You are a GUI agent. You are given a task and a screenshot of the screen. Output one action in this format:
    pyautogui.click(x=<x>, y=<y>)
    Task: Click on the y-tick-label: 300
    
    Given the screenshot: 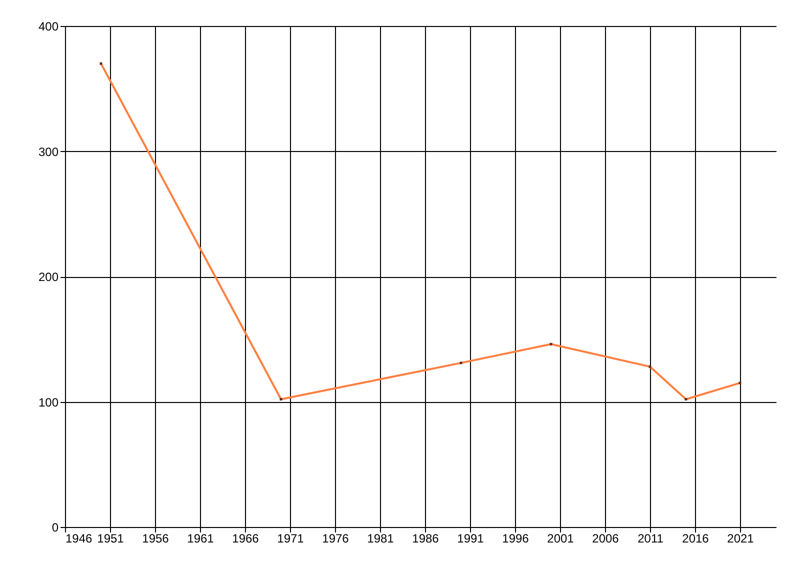 What is the action you would take?
    pyautogui.click(x=48, y=151)
    